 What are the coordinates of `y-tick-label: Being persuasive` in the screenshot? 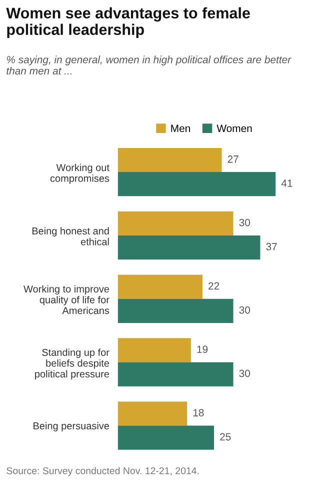 It's located at (72, 427).